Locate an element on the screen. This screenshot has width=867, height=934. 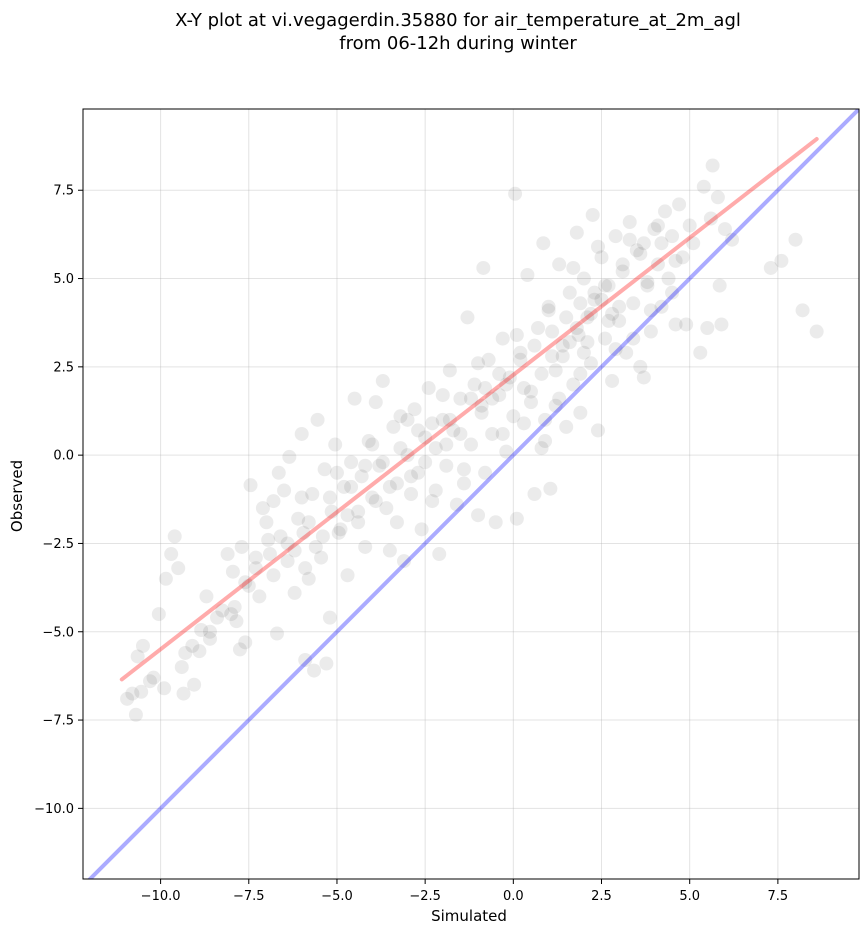
y-tick-label: −7.5 is located at coordinates (58, 721).